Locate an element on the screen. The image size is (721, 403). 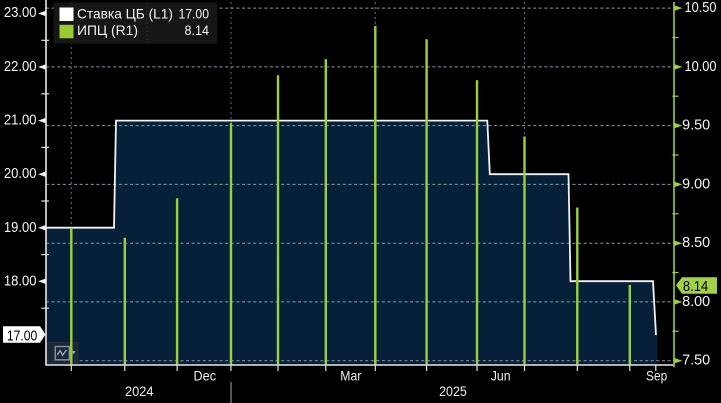
svg-text: 7.50 is located at coordinates (696, 361).